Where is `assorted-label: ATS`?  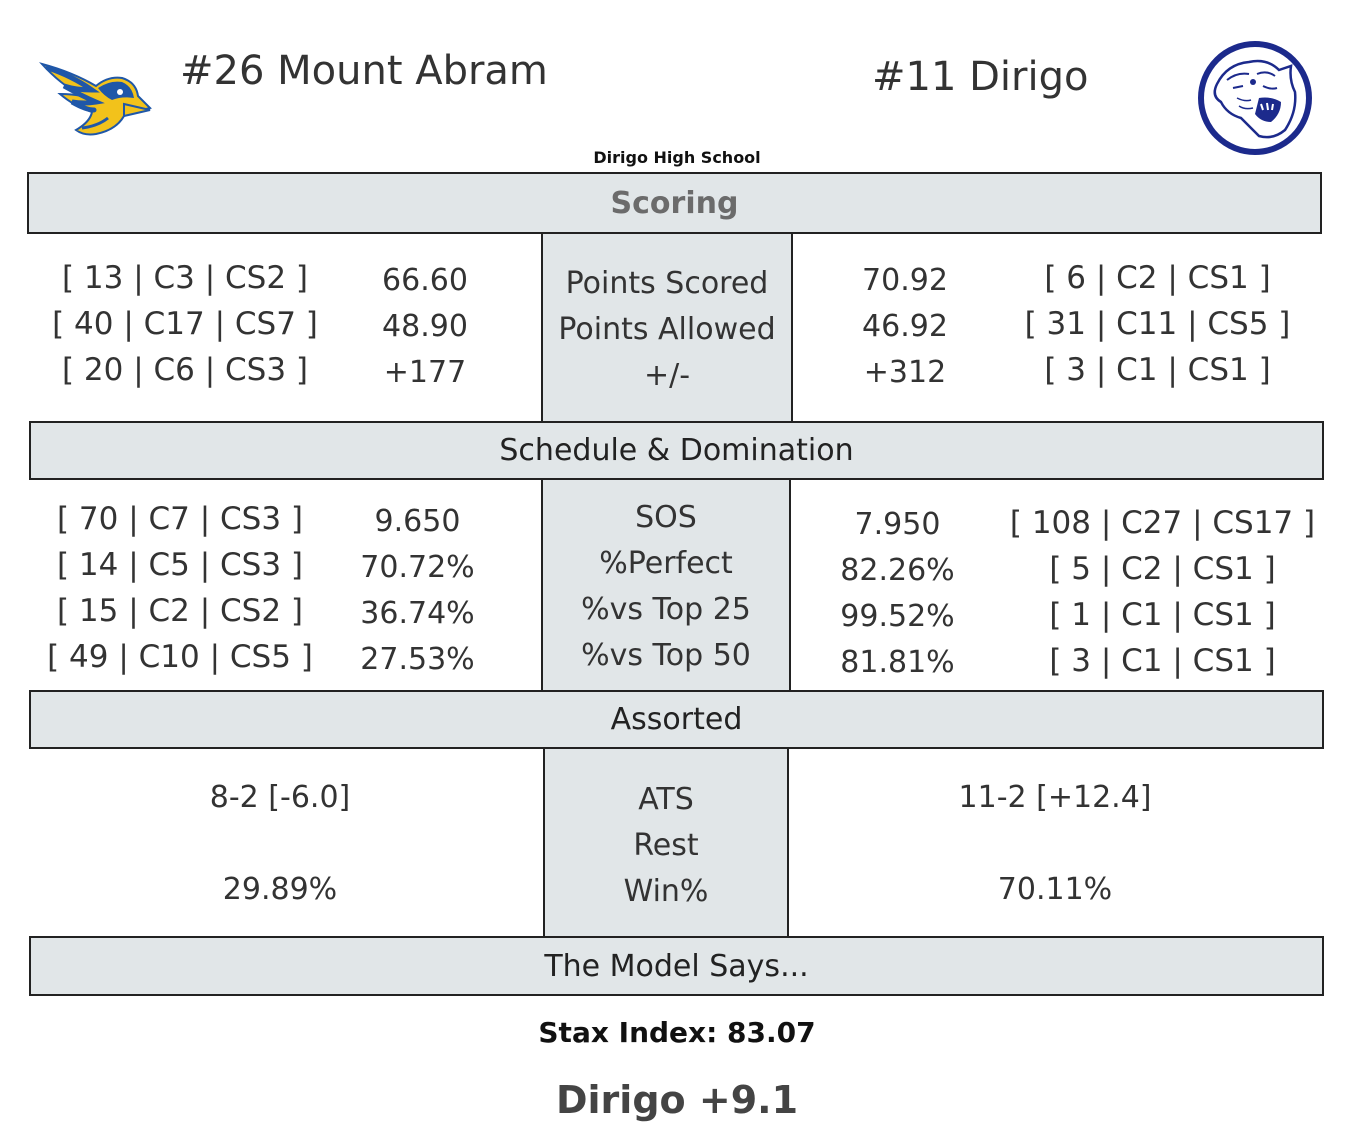
assorted-label: ATS is located at coordinates (666, 799).